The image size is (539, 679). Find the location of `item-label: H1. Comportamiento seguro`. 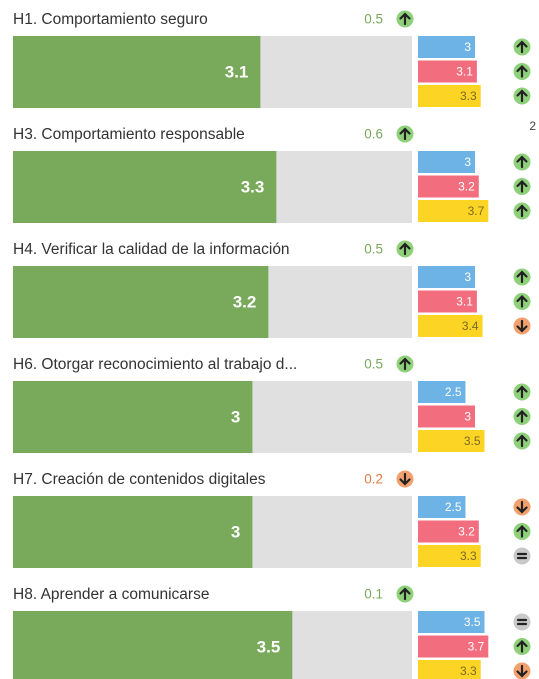

item-label: H1. Comportamiento seguro is located at coordinates (110, 19).